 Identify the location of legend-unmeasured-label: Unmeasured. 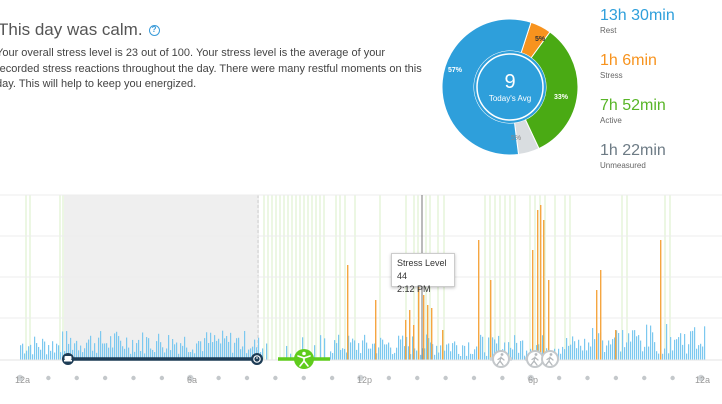
(623, 165).